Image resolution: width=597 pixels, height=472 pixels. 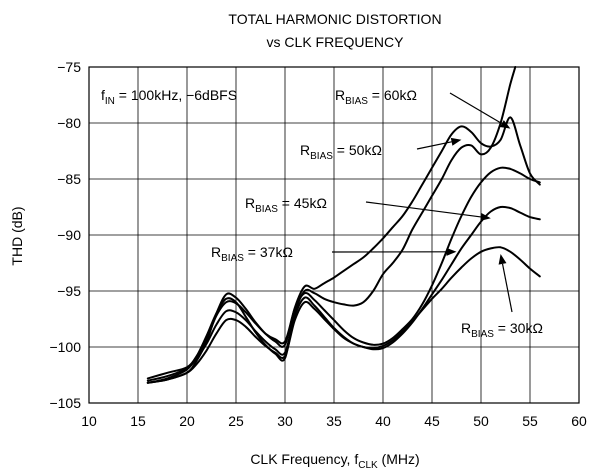 I want to click on series-label-rbias-50k: RBIAS = 50kΩ, so click(x=341, y=152).